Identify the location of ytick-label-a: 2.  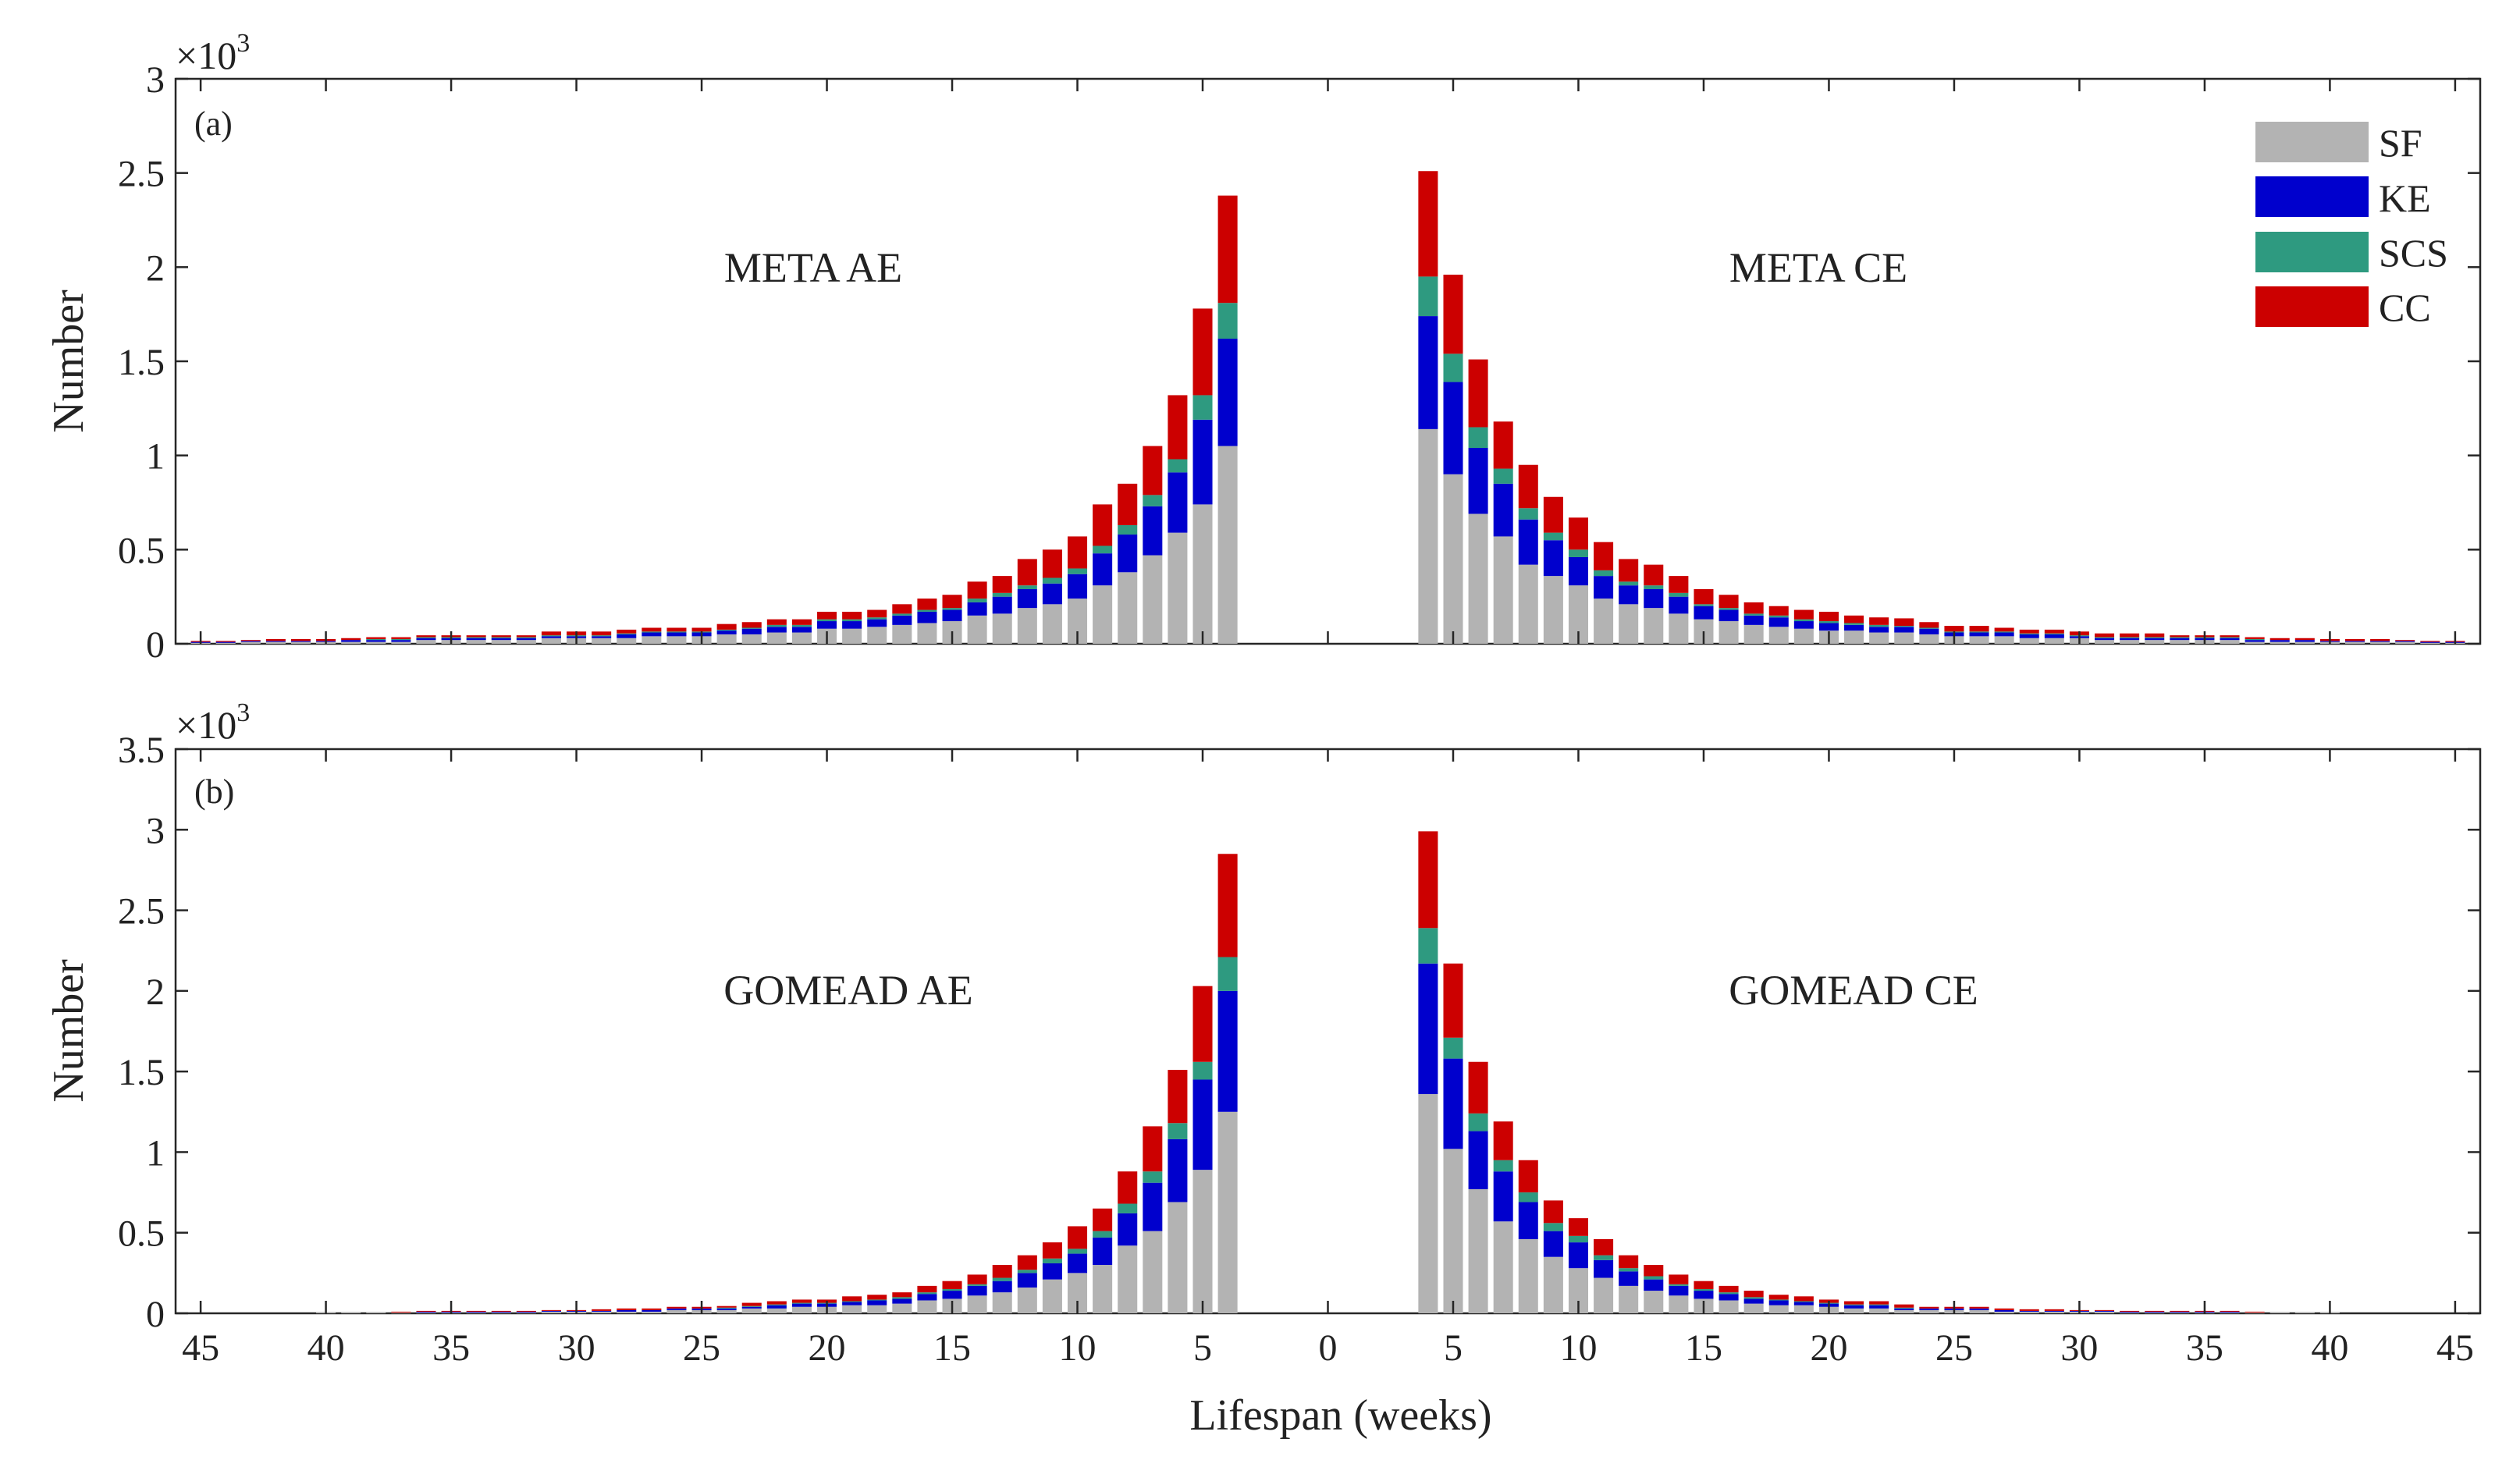
(156, 268).